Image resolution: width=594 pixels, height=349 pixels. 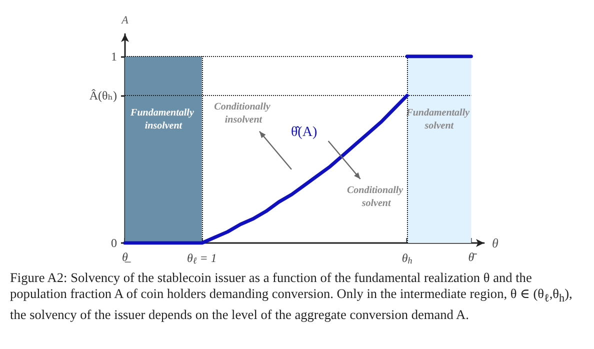 What do you see at coordinates (124, 20) in the screenshot?
I see `y-axis-title: A` at bounding box center [124, 20].